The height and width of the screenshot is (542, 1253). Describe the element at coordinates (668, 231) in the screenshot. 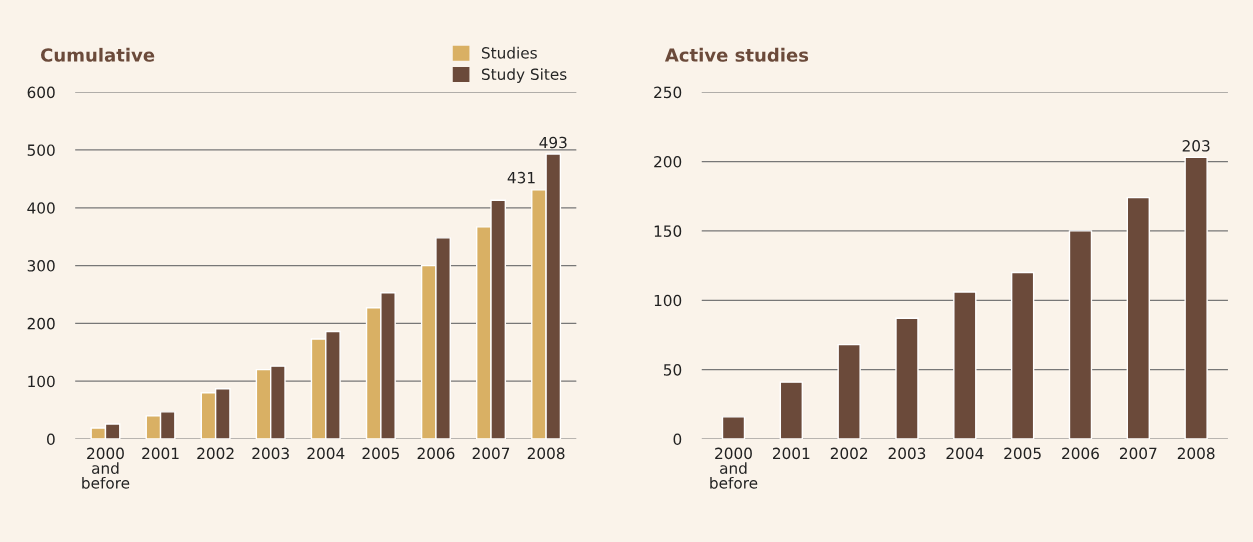

I see `y-tick-label: 150` at that location.